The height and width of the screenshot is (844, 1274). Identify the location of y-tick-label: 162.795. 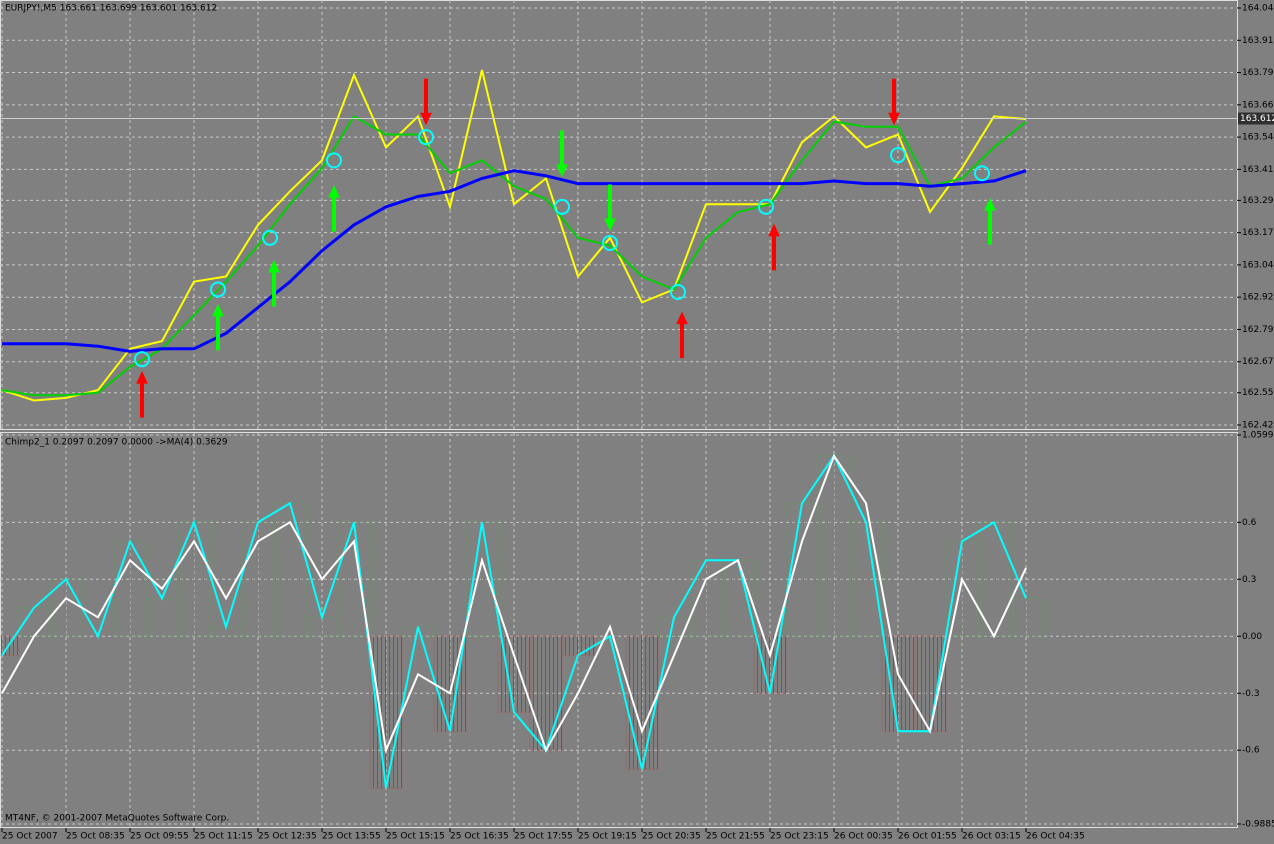
(1258, 330).